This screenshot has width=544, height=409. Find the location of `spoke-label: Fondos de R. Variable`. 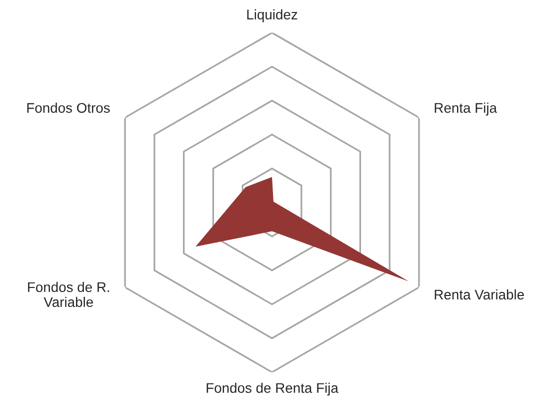

spoke-label: Fondos de R. Variable is located at coordinates (69, 295).